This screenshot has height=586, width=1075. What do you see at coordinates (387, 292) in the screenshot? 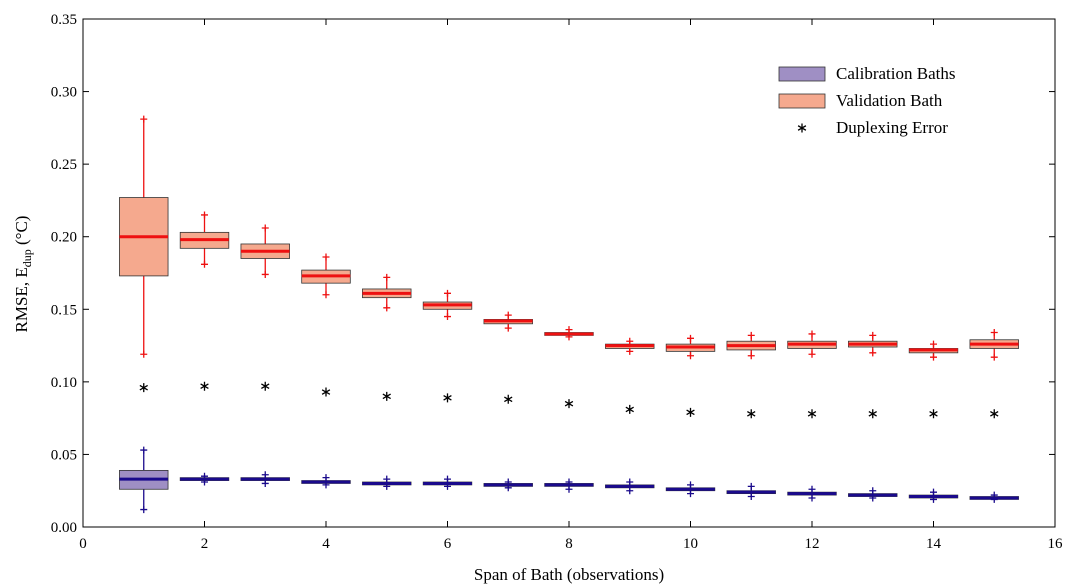
I see `validation-box-x5` at bounding box center [387, 292].